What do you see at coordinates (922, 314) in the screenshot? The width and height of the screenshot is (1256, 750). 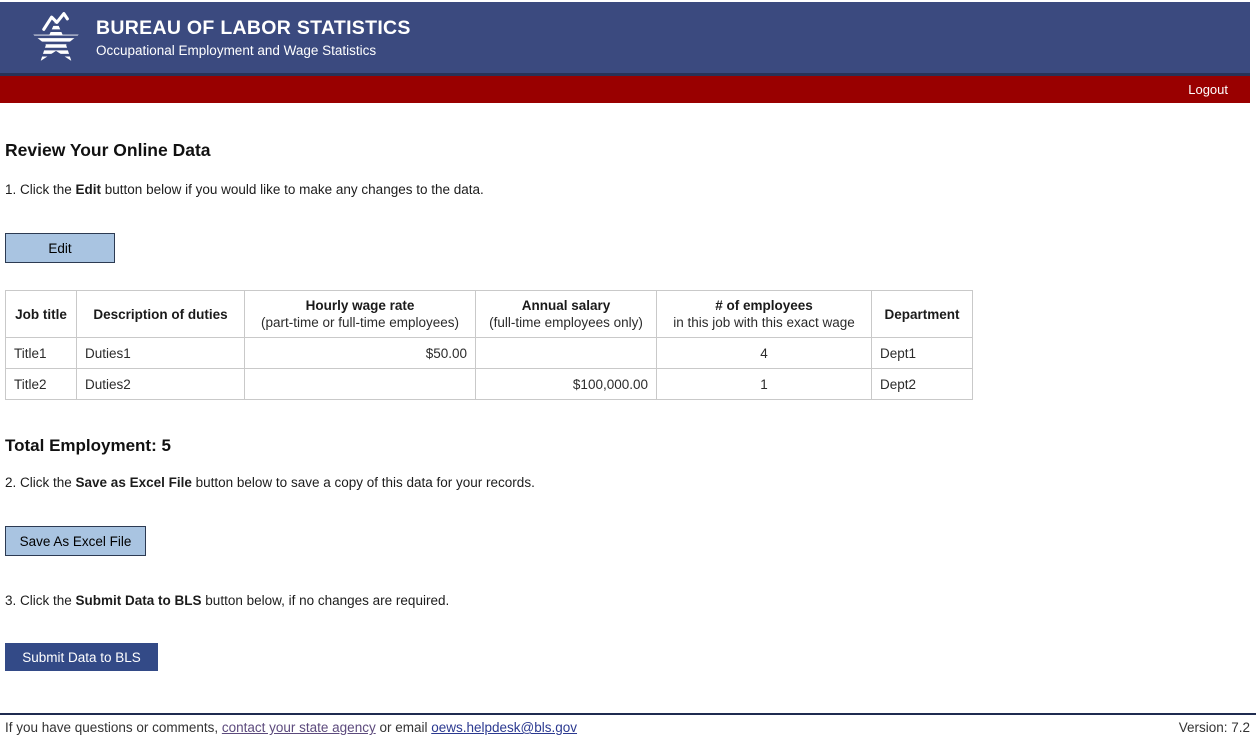 I see `column-header-department: Department` at bounding box center [922, 314].